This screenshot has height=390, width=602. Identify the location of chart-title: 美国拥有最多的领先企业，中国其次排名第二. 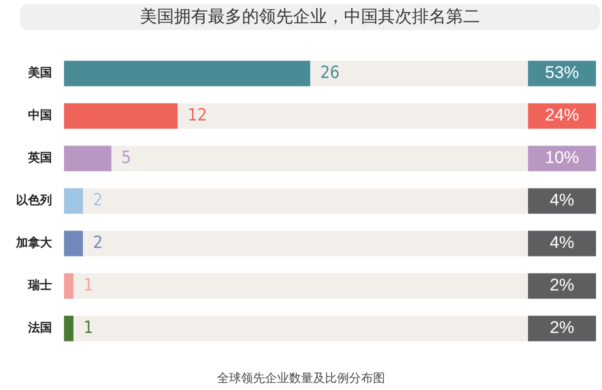
(310, 17).